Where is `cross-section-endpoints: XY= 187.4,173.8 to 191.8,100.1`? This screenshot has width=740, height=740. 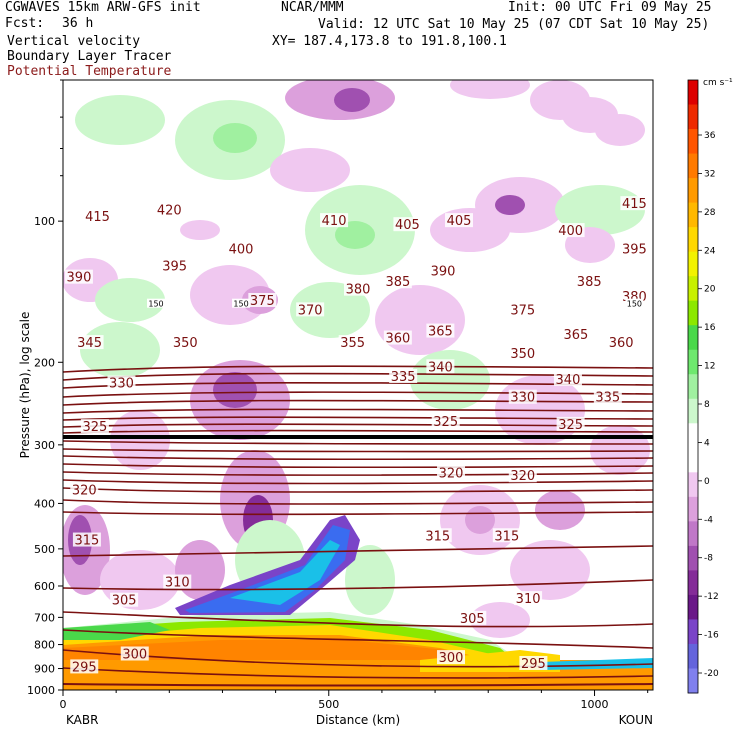 cross-section-endpoints: XY= 187.4,173.8 to 191.8,100.1 is located at coordinates (389, 41).